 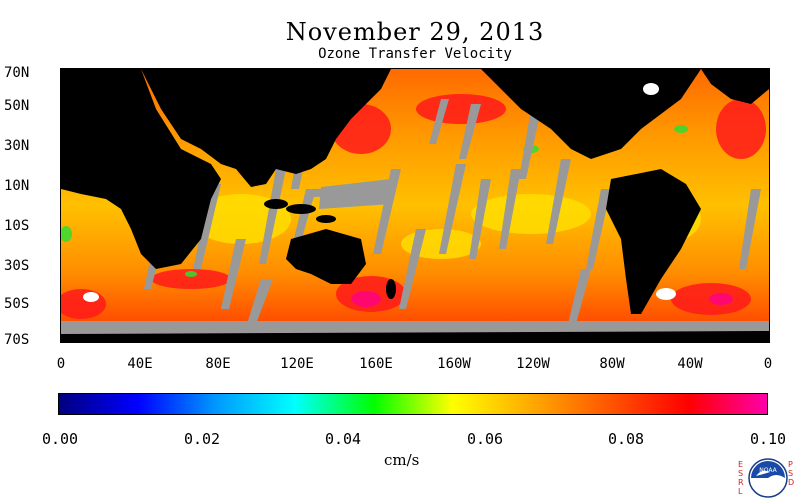 What do you see at coordinates (768, 439) in the screenshot?
I see `colorbar-tick: 0.10` at bounding box center [768, 439].